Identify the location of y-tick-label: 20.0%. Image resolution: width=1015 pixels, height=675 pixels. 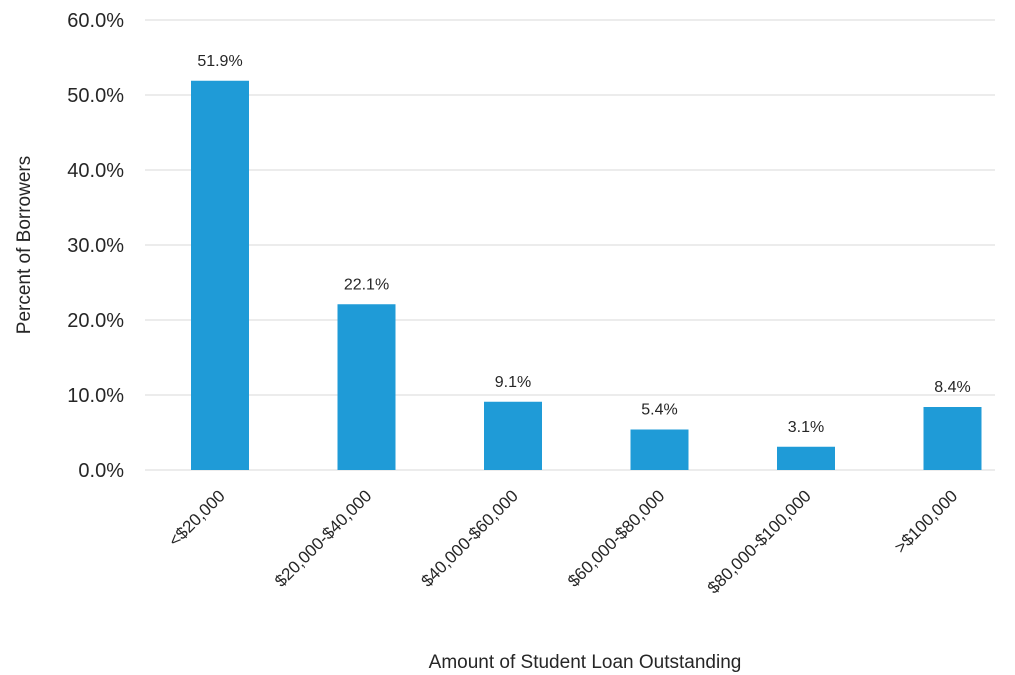
(95, 321).